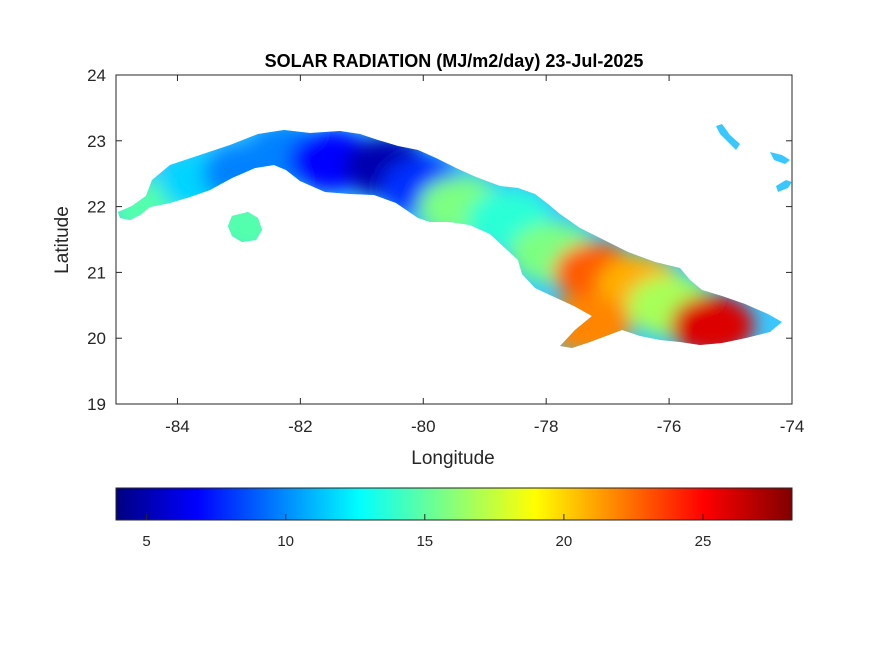 This screenshot has width=875, height=656. Describe the element at coordinates (669, 426) in the screenshot. I see `x-tick-label: -76` at that location.